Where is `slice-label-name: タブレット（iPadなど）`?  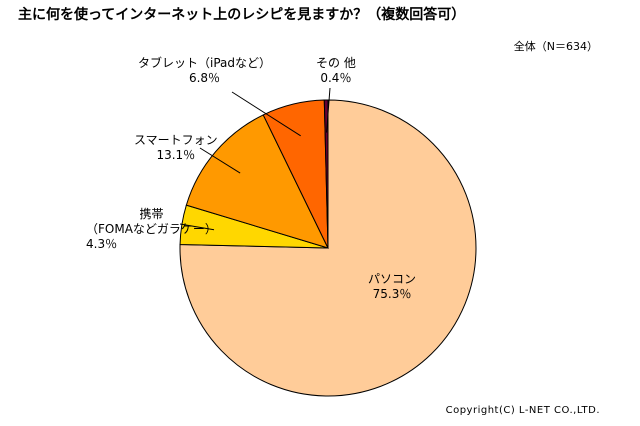 slice-label-name: タブレット（iPadなど） is located at coordinates (205, 63).